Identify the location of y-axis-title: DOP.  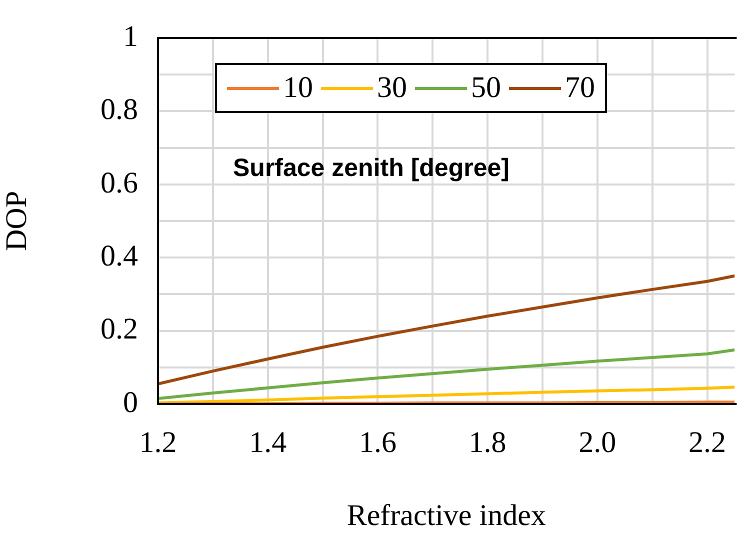
(16, 221).